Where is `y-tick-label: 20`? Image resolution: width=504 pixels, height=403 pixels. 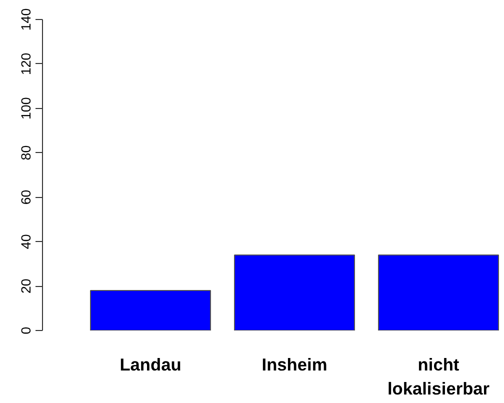
y-tick-label: 20 is located at coordinates (26, 286).